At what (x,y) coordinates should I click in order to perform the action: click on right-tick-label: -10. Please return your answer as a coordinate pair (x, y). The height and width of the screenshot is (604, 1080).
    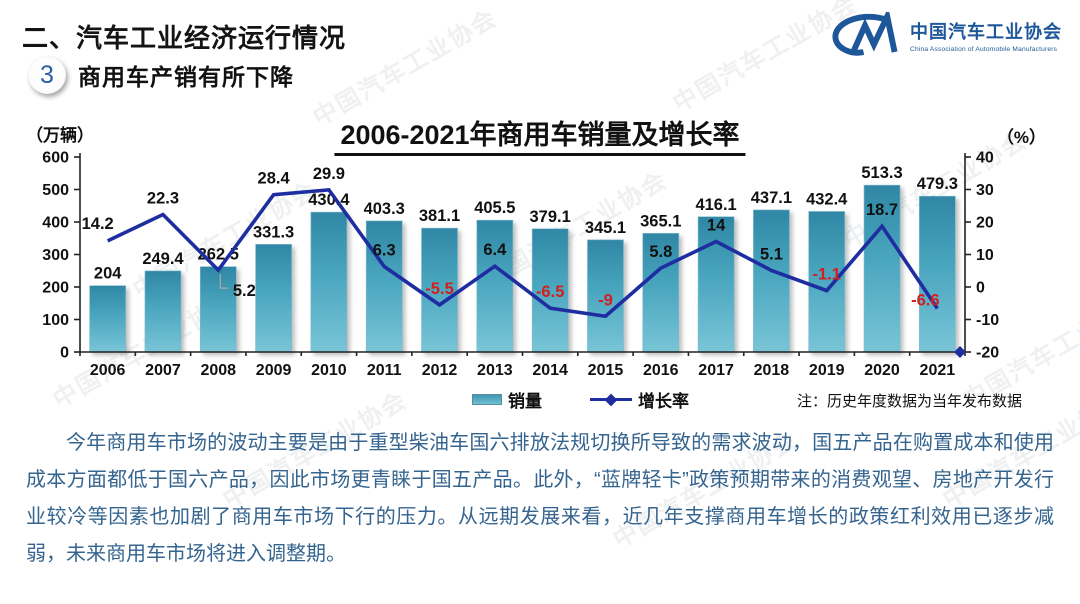
    Looking at the image, I should click on (987, 320).